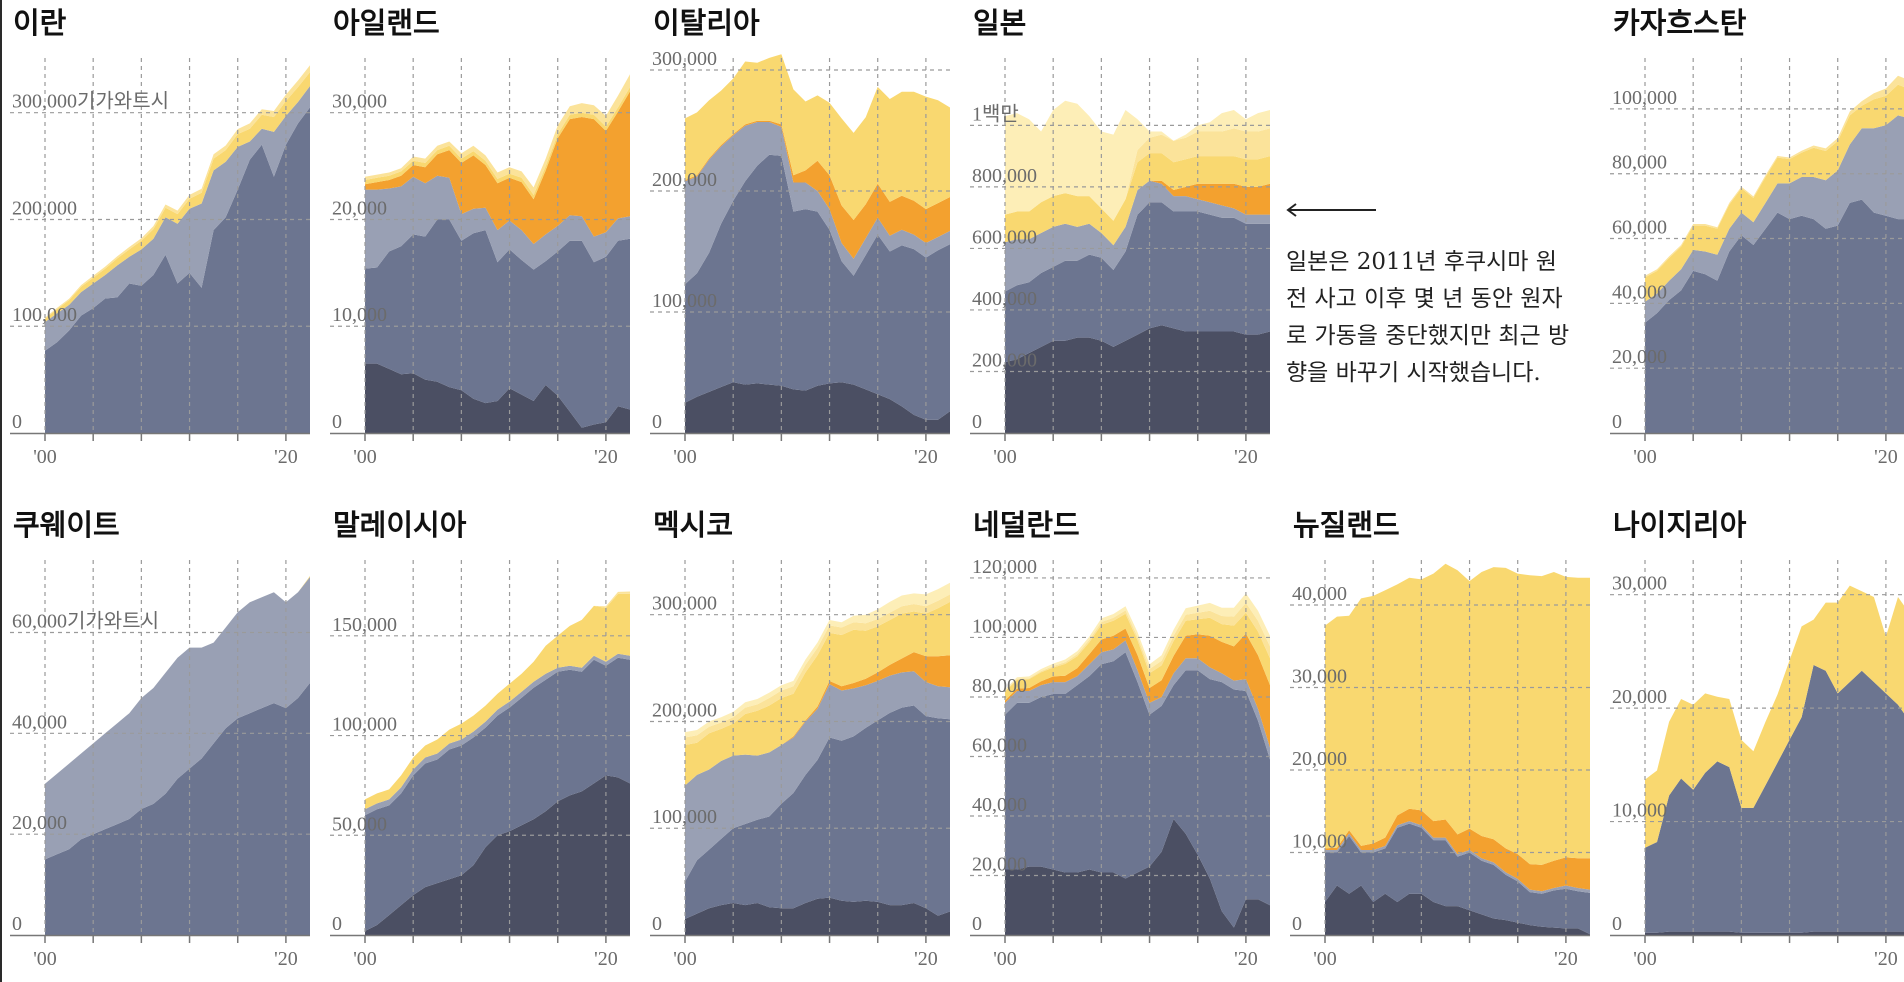  What do you see at coordinates (1680, 23) in the screenshot?
I see `panel-title: 카자흐스탄` at bounding box center [1680, 23].